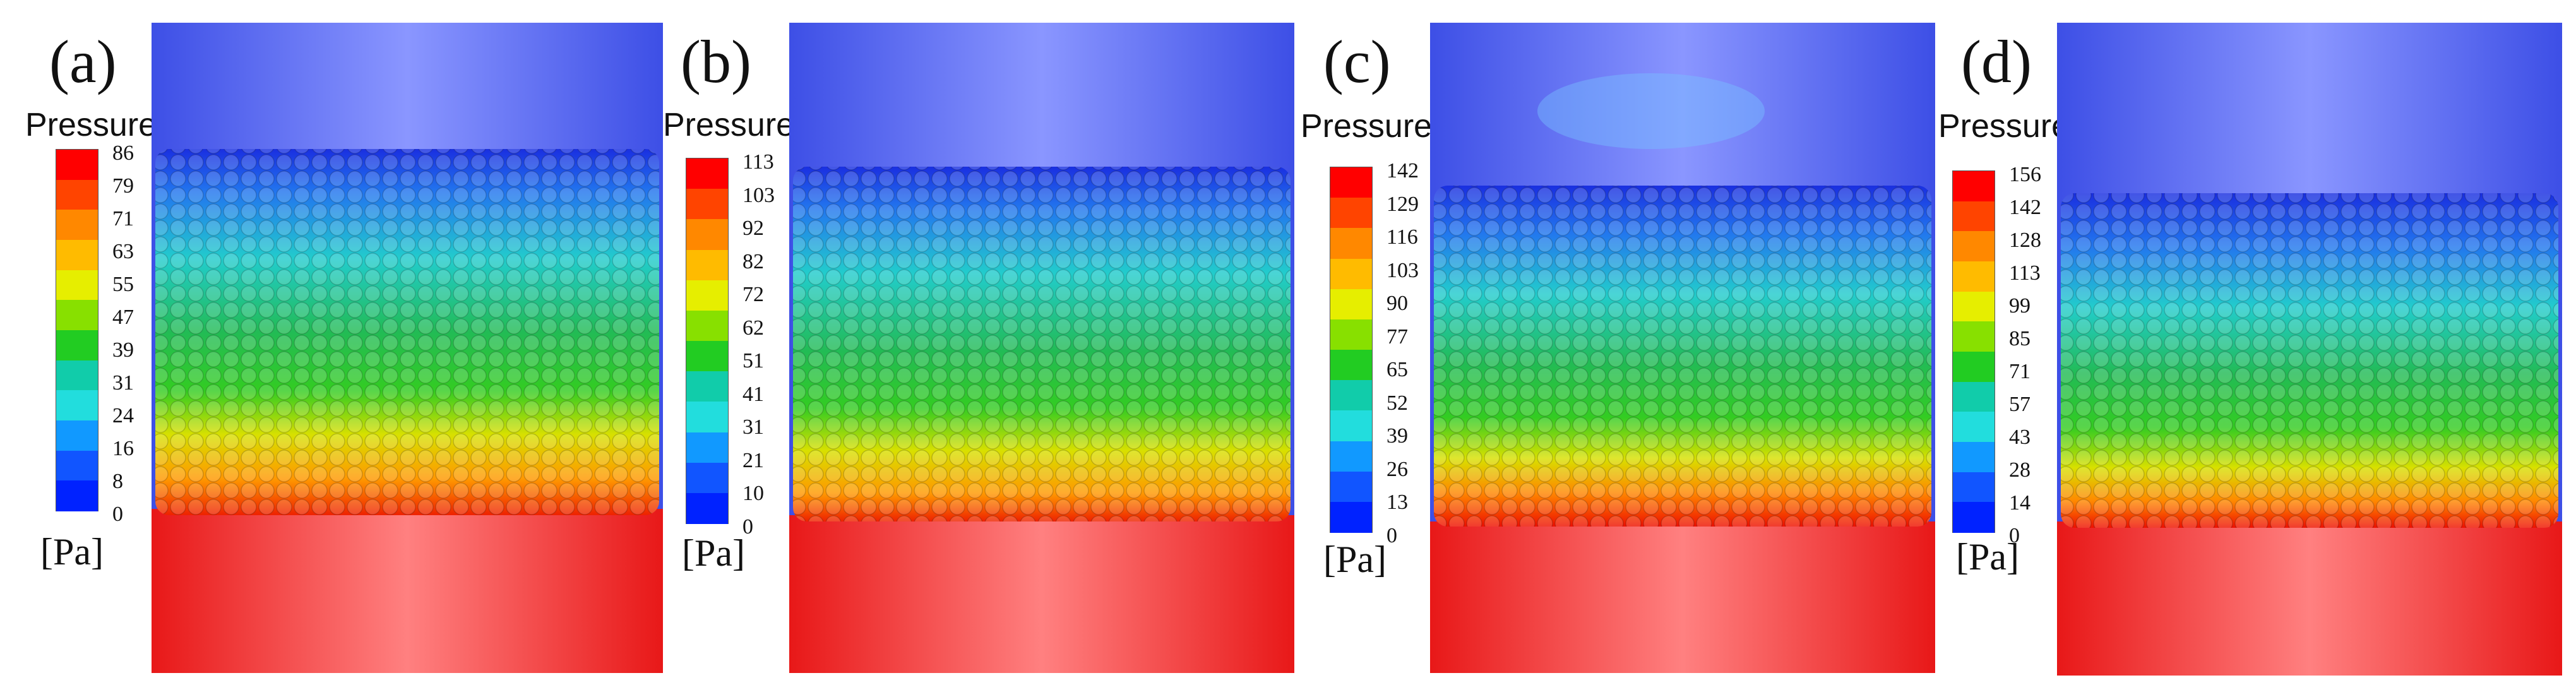 The height and width of the screenshot is (697, 2576). I want to click on colorbar-tick-label: 13, so click(1397, 503).